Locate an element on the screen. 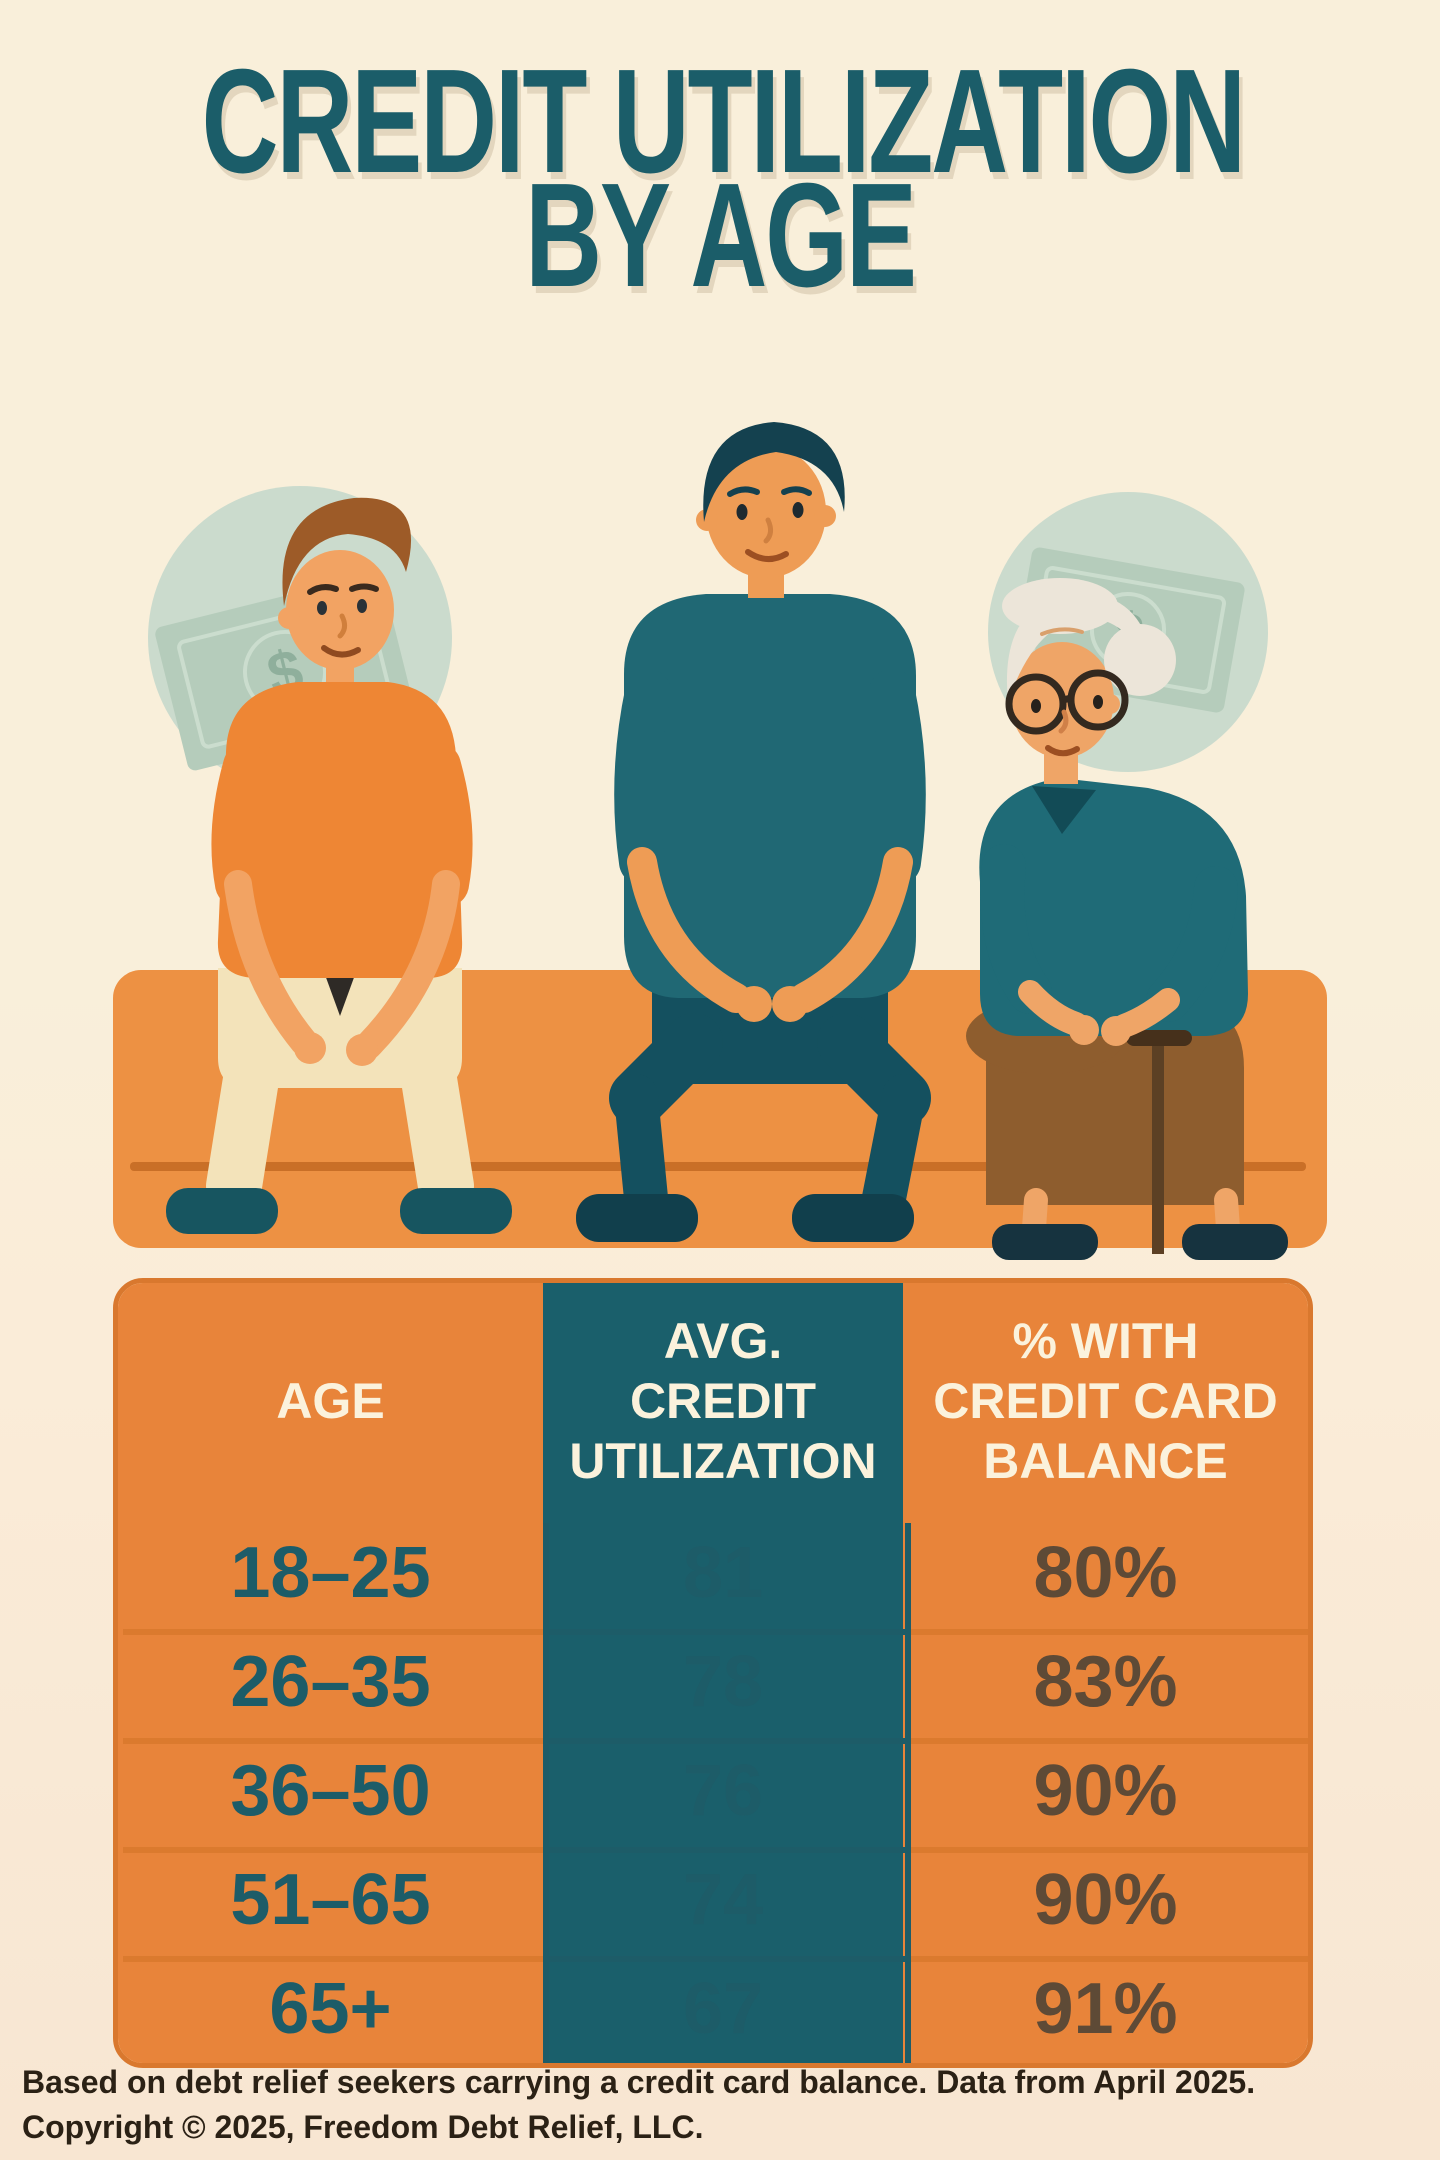 This screenshot has height=2160, width=1440. glasses-icon is located at coordinates (1067, 702).